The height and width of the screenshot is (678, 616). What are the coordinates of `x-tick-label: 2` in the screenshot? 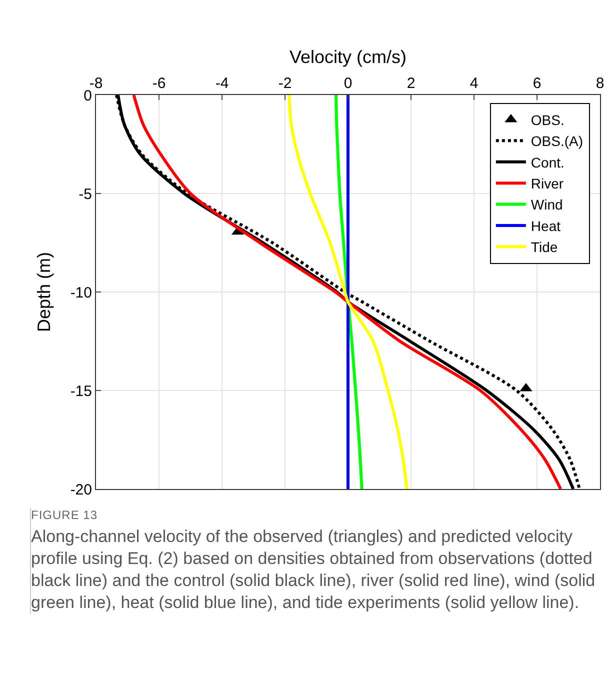 It's located at (411, 83).